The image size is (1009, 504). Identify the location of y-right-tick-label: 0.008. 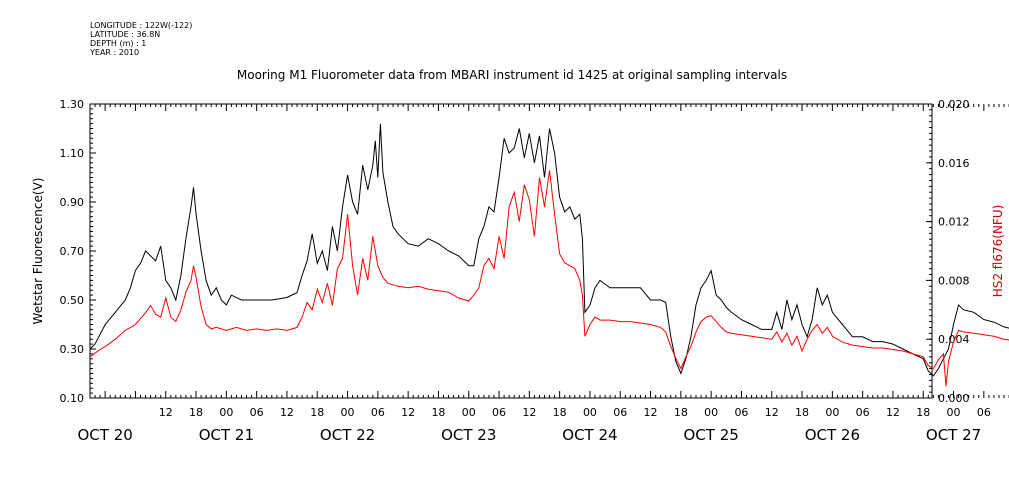
(954, 280).